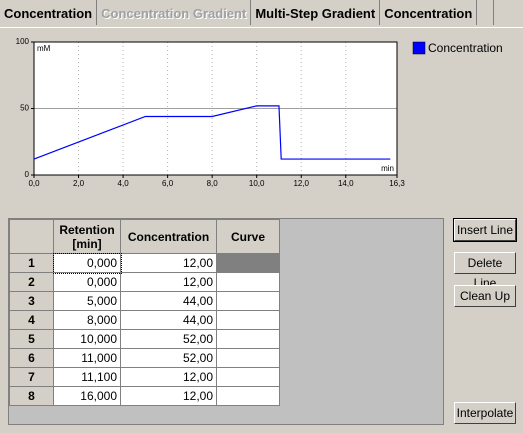  I want to click on retention-cell: 10,000, so click(87, 339).